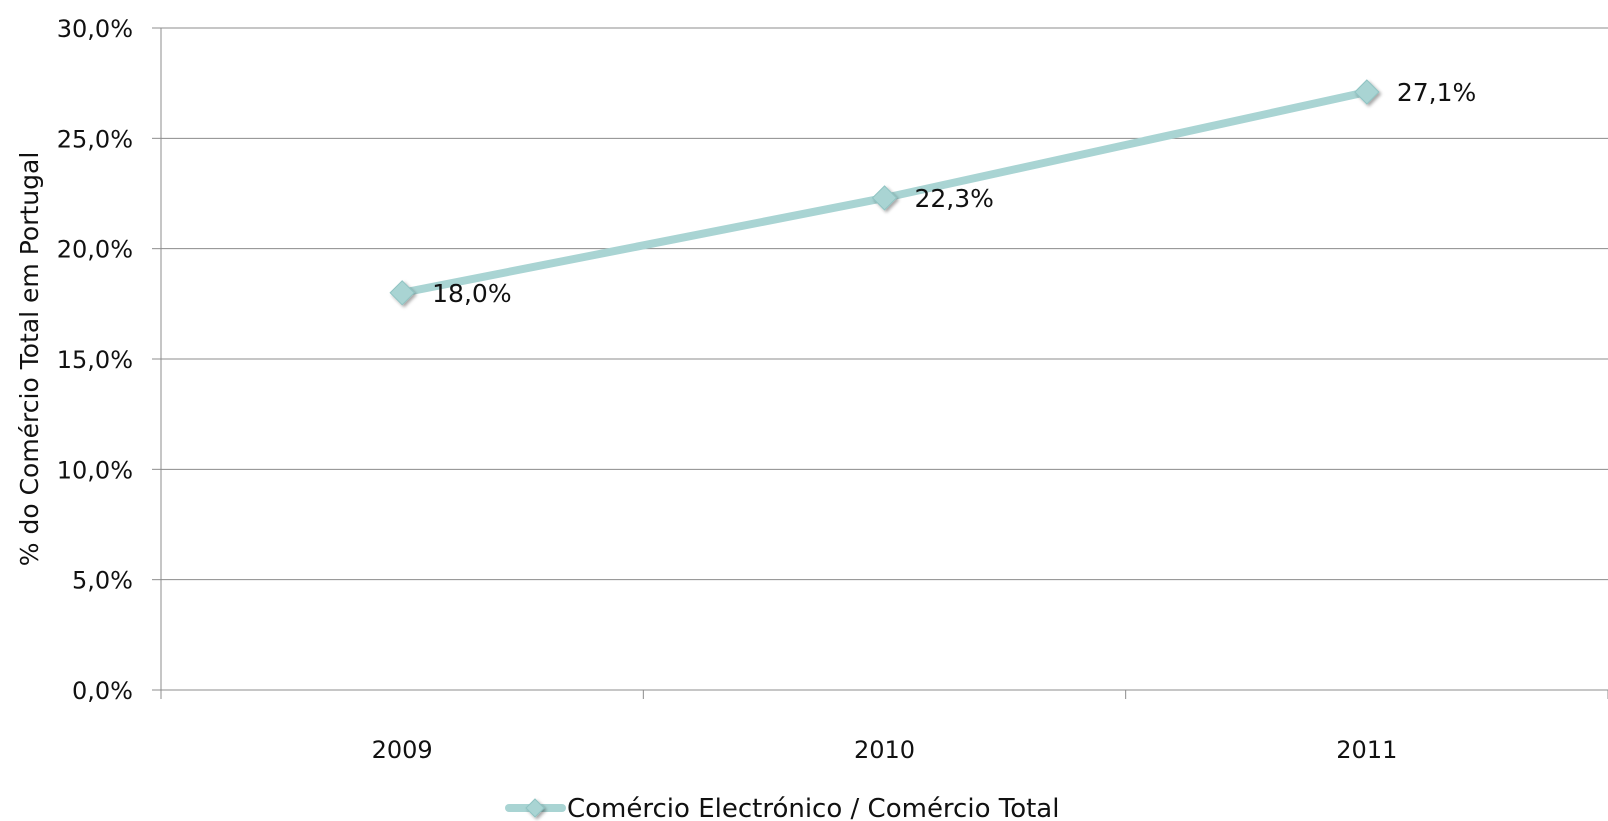 The height and width of the screenshot is (821, 1608). I want to click on x-tick-label: 2011, so click(1366, 750).